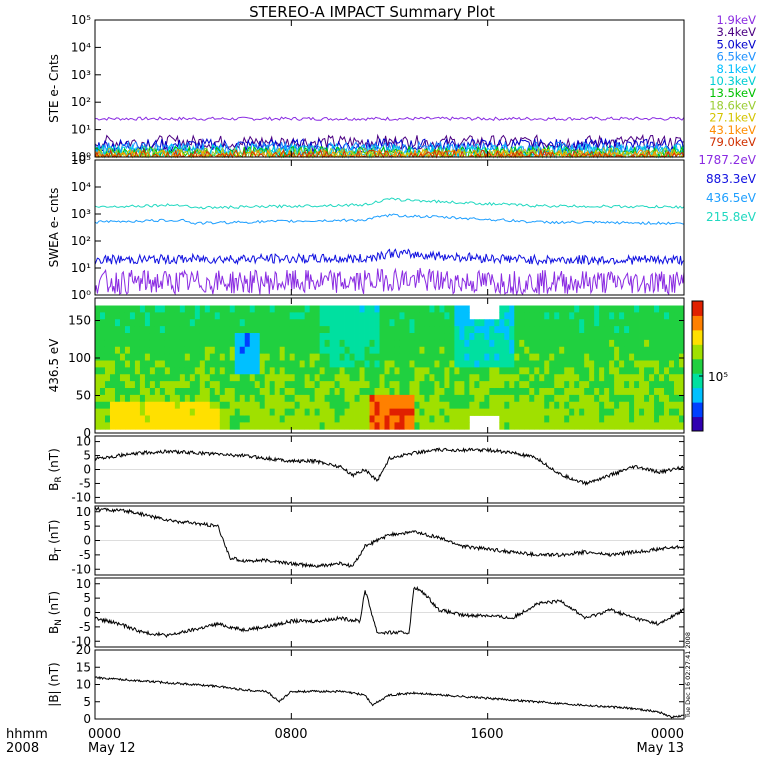  I want to click on br-ytick-label-3: 5, so click(87, 456).